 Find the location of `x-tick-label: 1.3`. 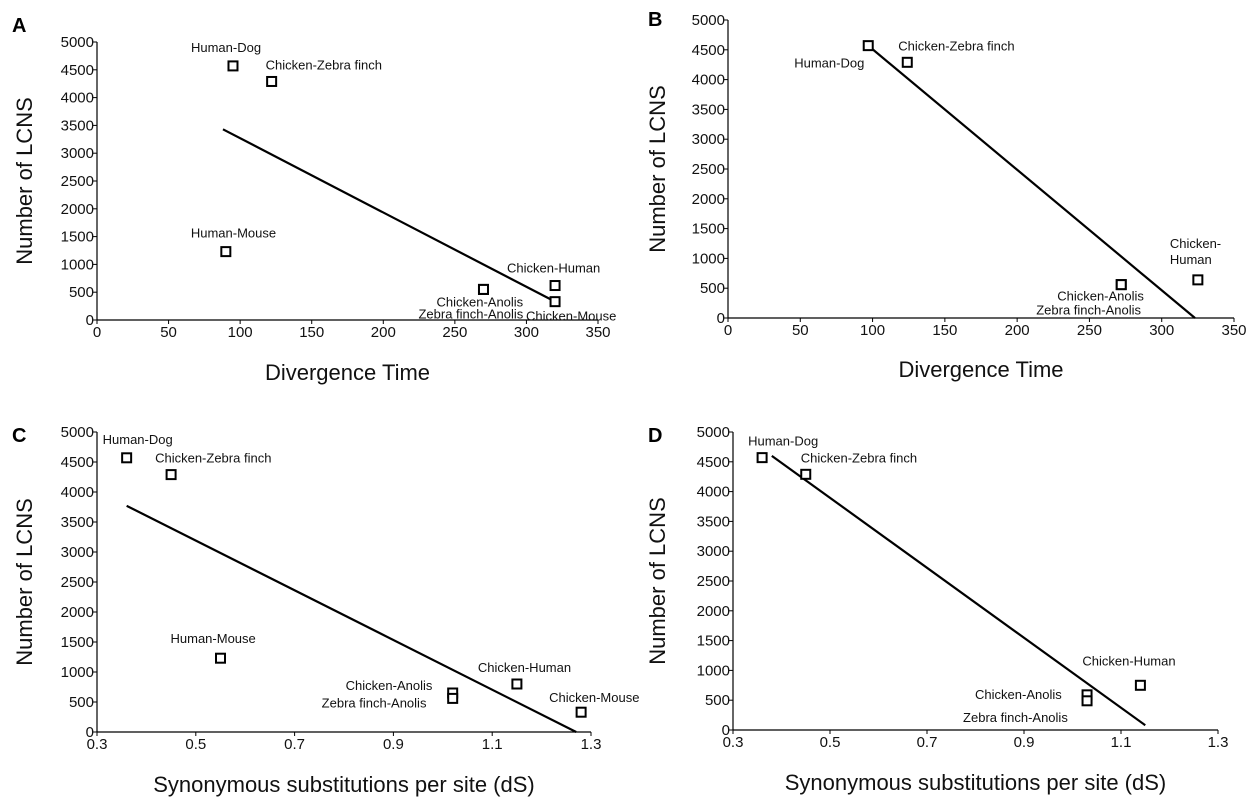

x-tick-label: 1.3 is located at coordinates (591, 744).